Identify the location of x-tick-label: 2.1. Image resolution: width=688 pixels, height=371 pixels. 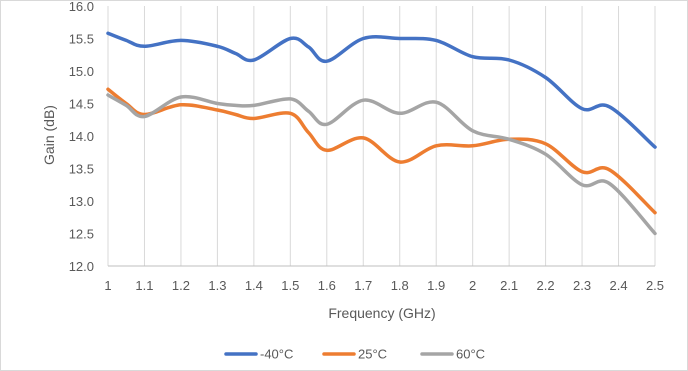
(509, 285).